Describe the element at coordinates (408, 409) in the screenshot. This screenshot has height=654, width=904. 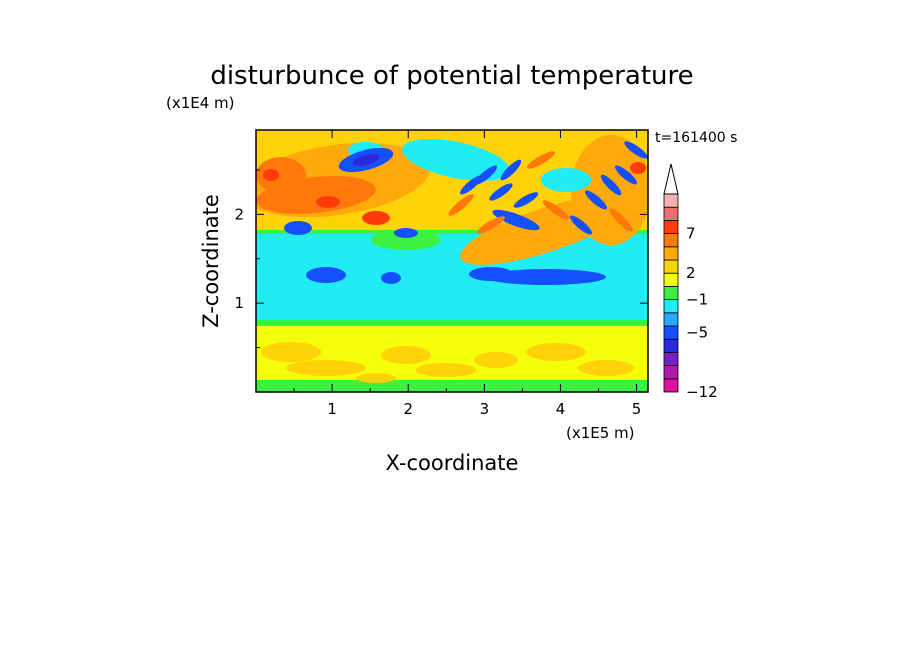
I see `x-tick-label: 2` at that location.